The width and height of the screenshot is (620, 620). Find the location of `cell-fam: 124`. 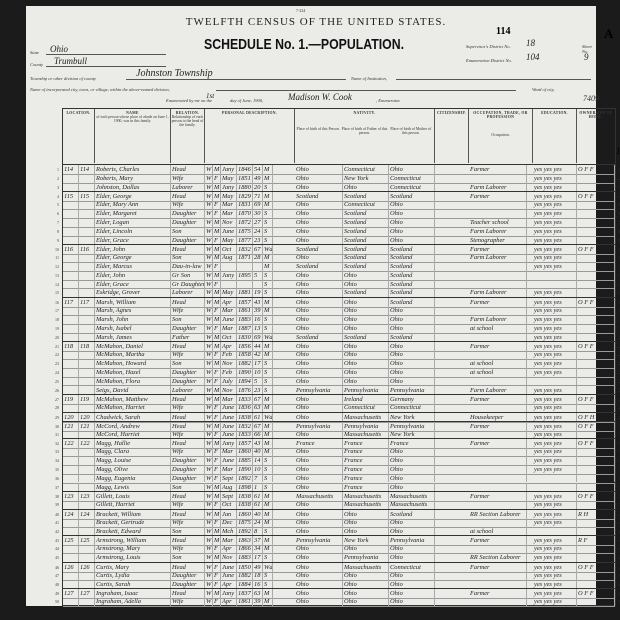

cell-fam: 124 is located at coordinates (87, 514).